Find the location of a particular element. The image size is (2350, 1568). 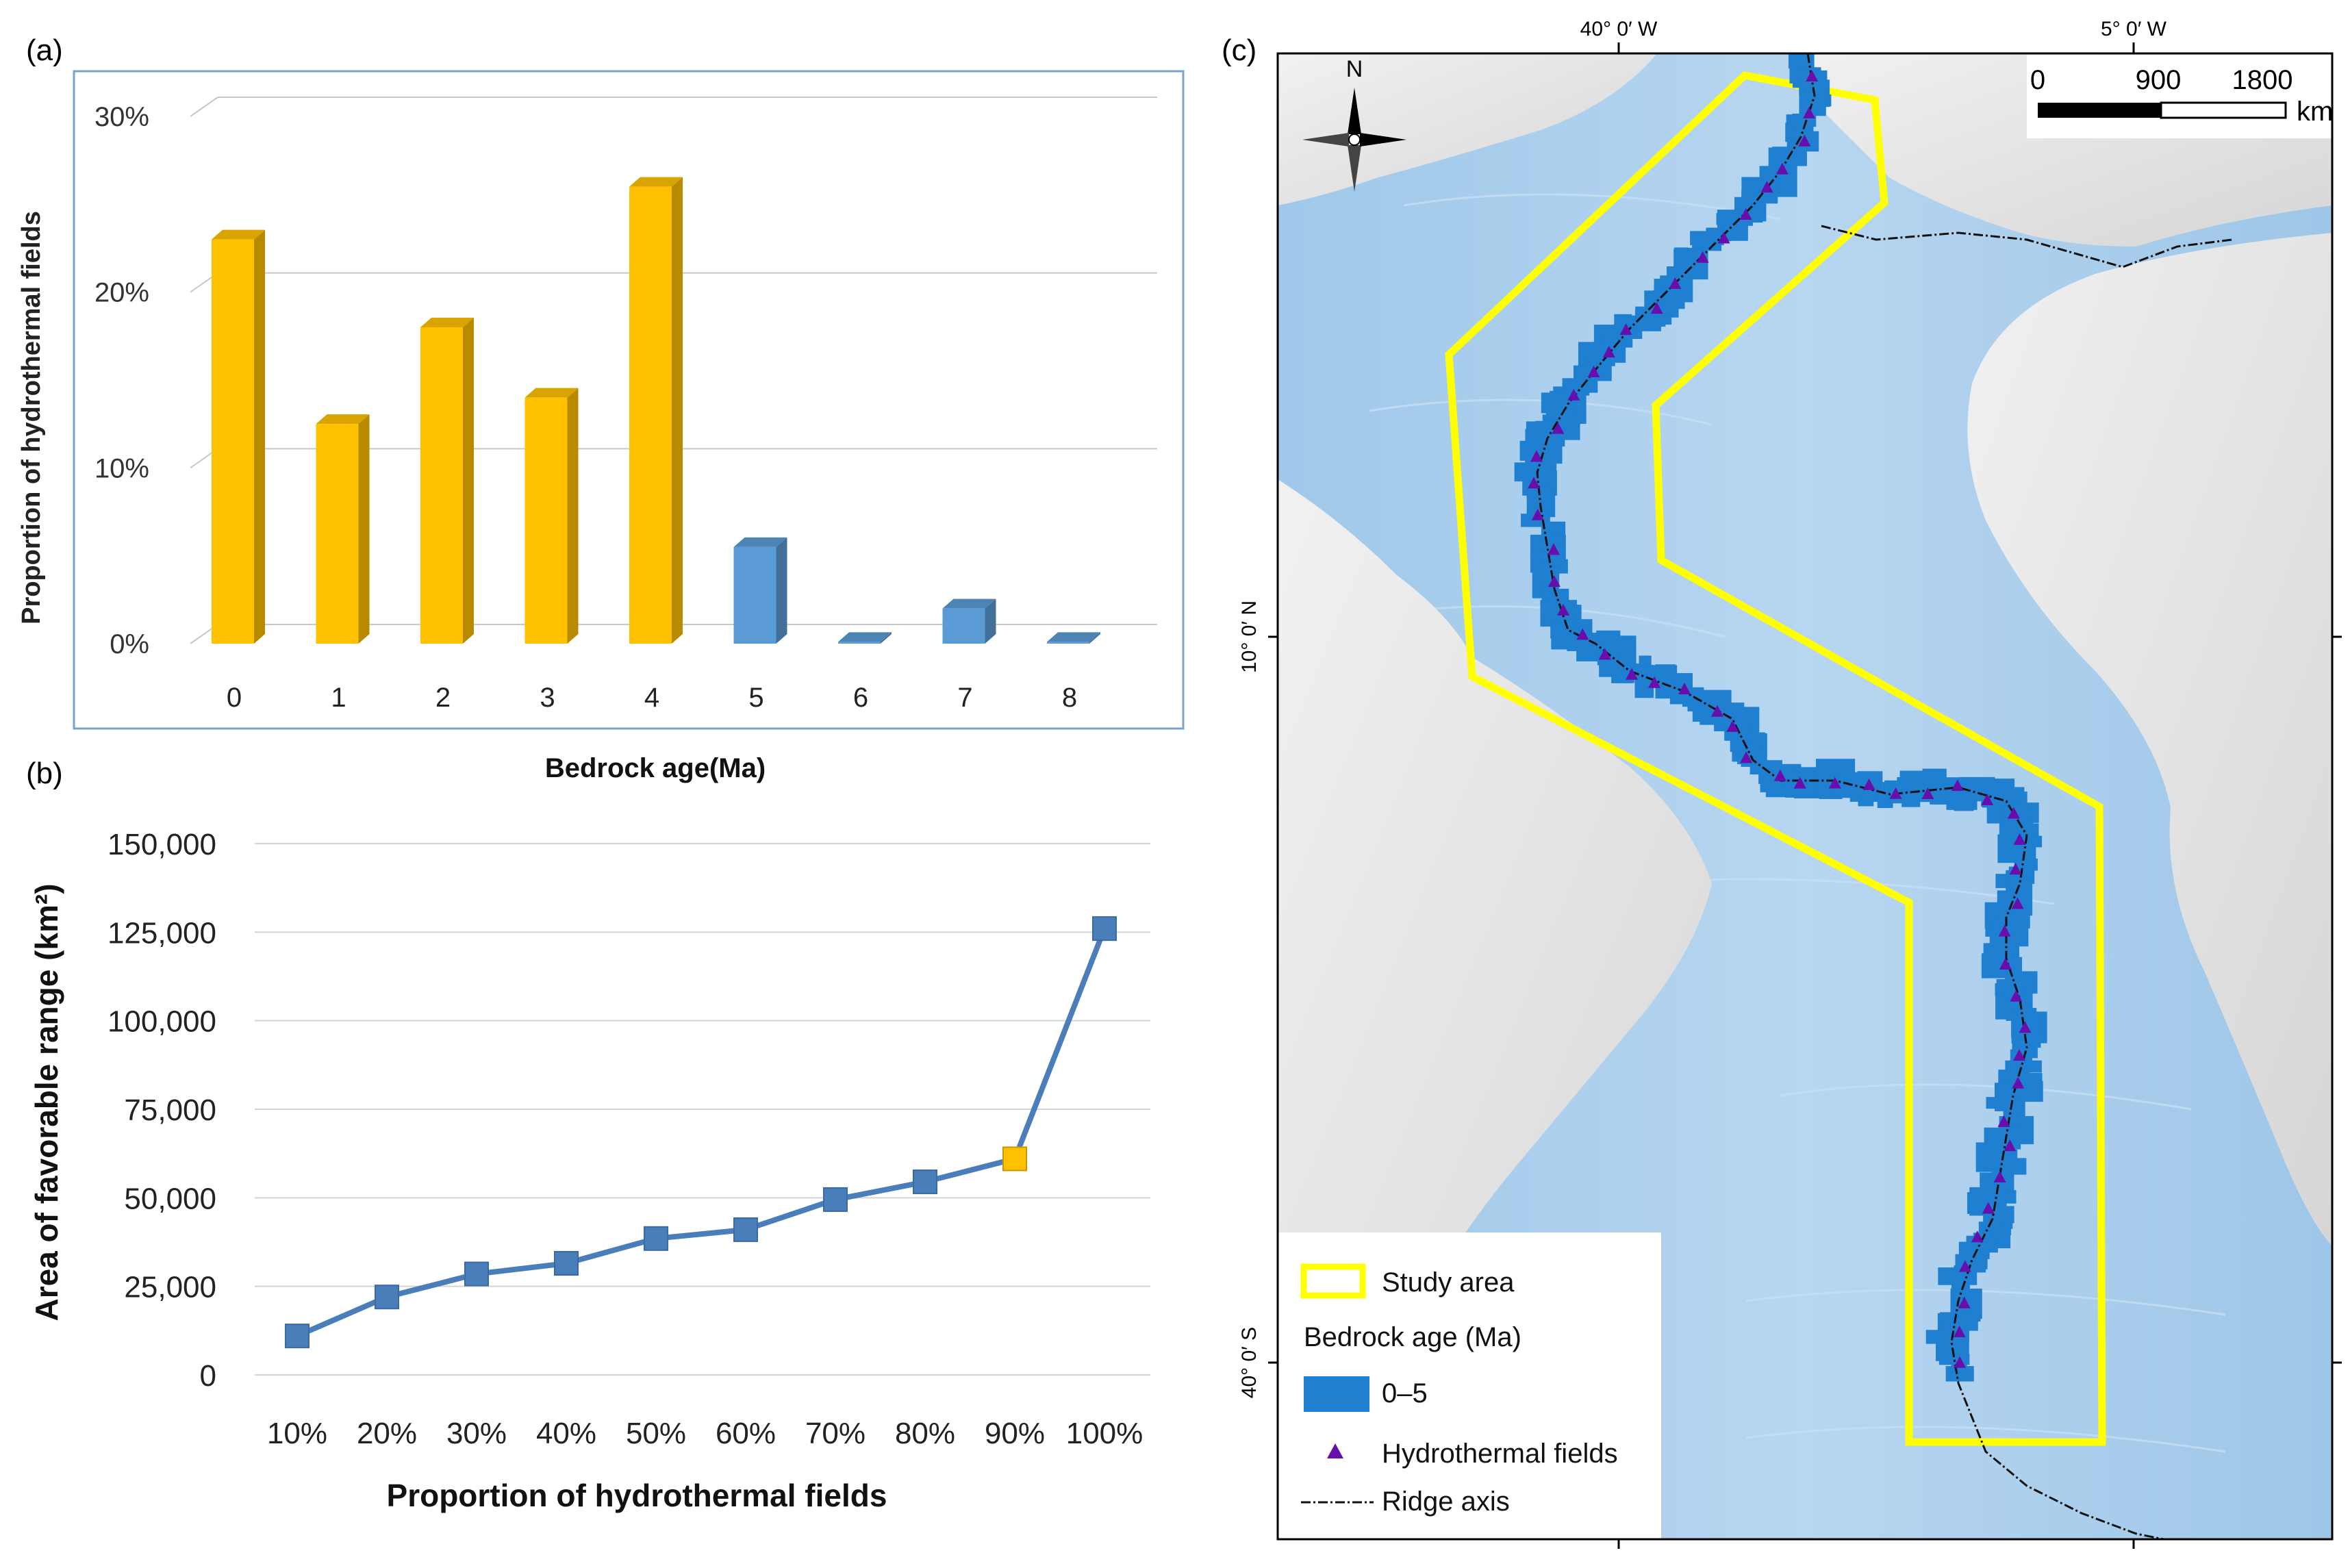

scale-tick-1800: 1800 is located at coordinates (2262, 80).